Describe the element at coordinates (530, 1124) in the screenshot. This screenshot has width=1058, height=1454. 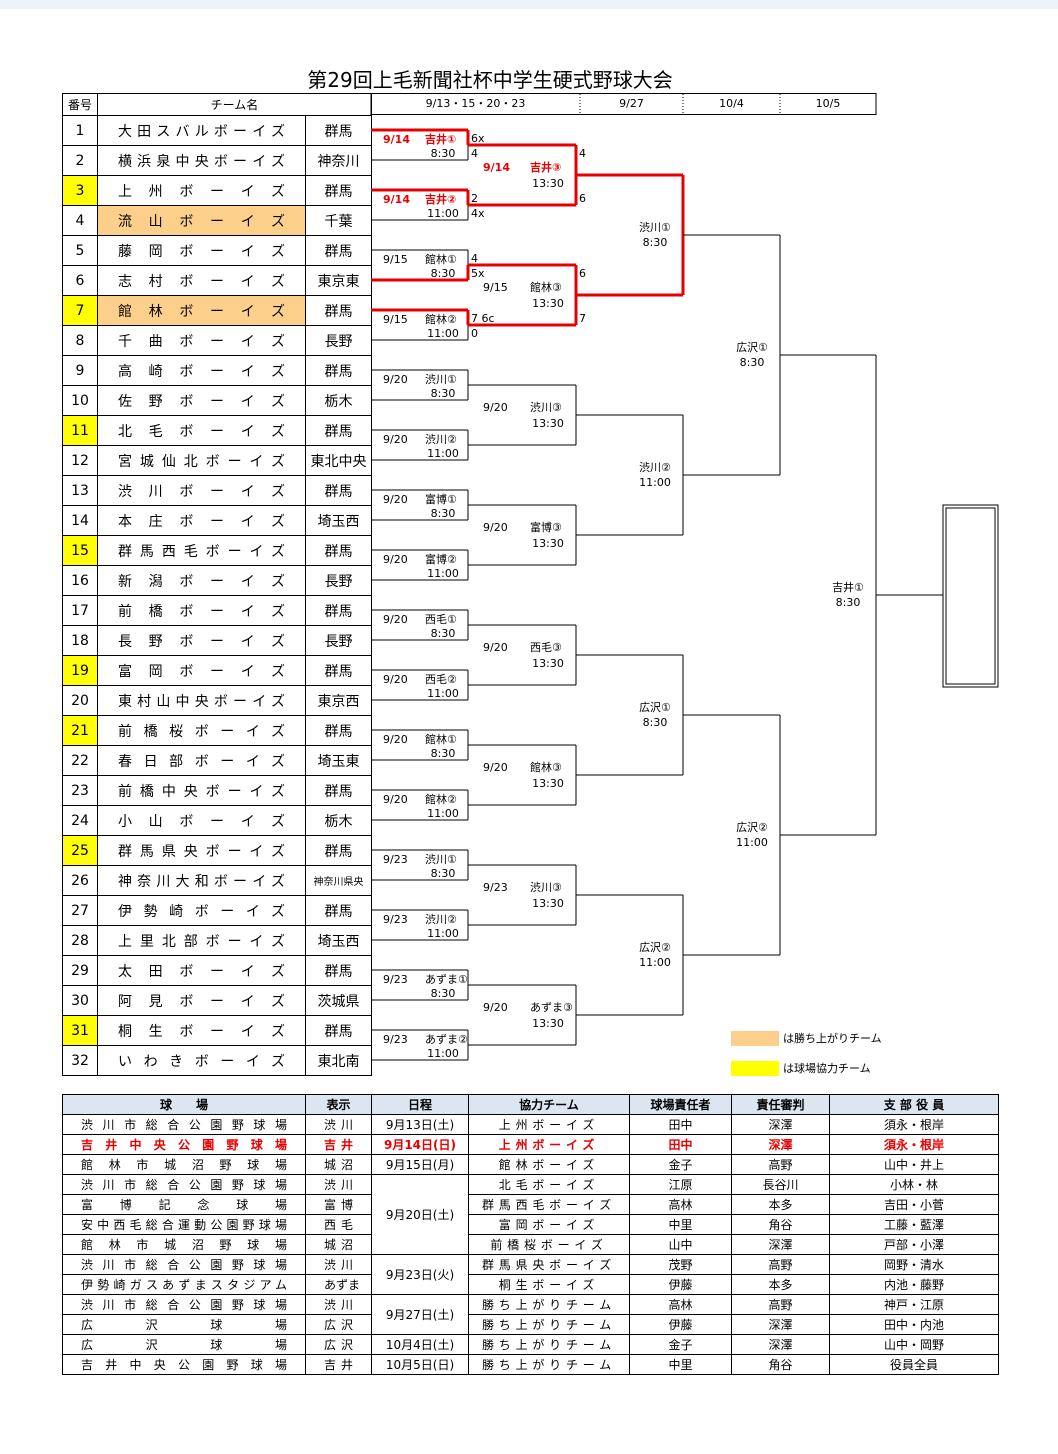
I see `schedule-row: 渋川市総合公園野球場 渋川 9月13日(土) 上州ボーイズ 田中 深澤 須永・根岸` at that location.